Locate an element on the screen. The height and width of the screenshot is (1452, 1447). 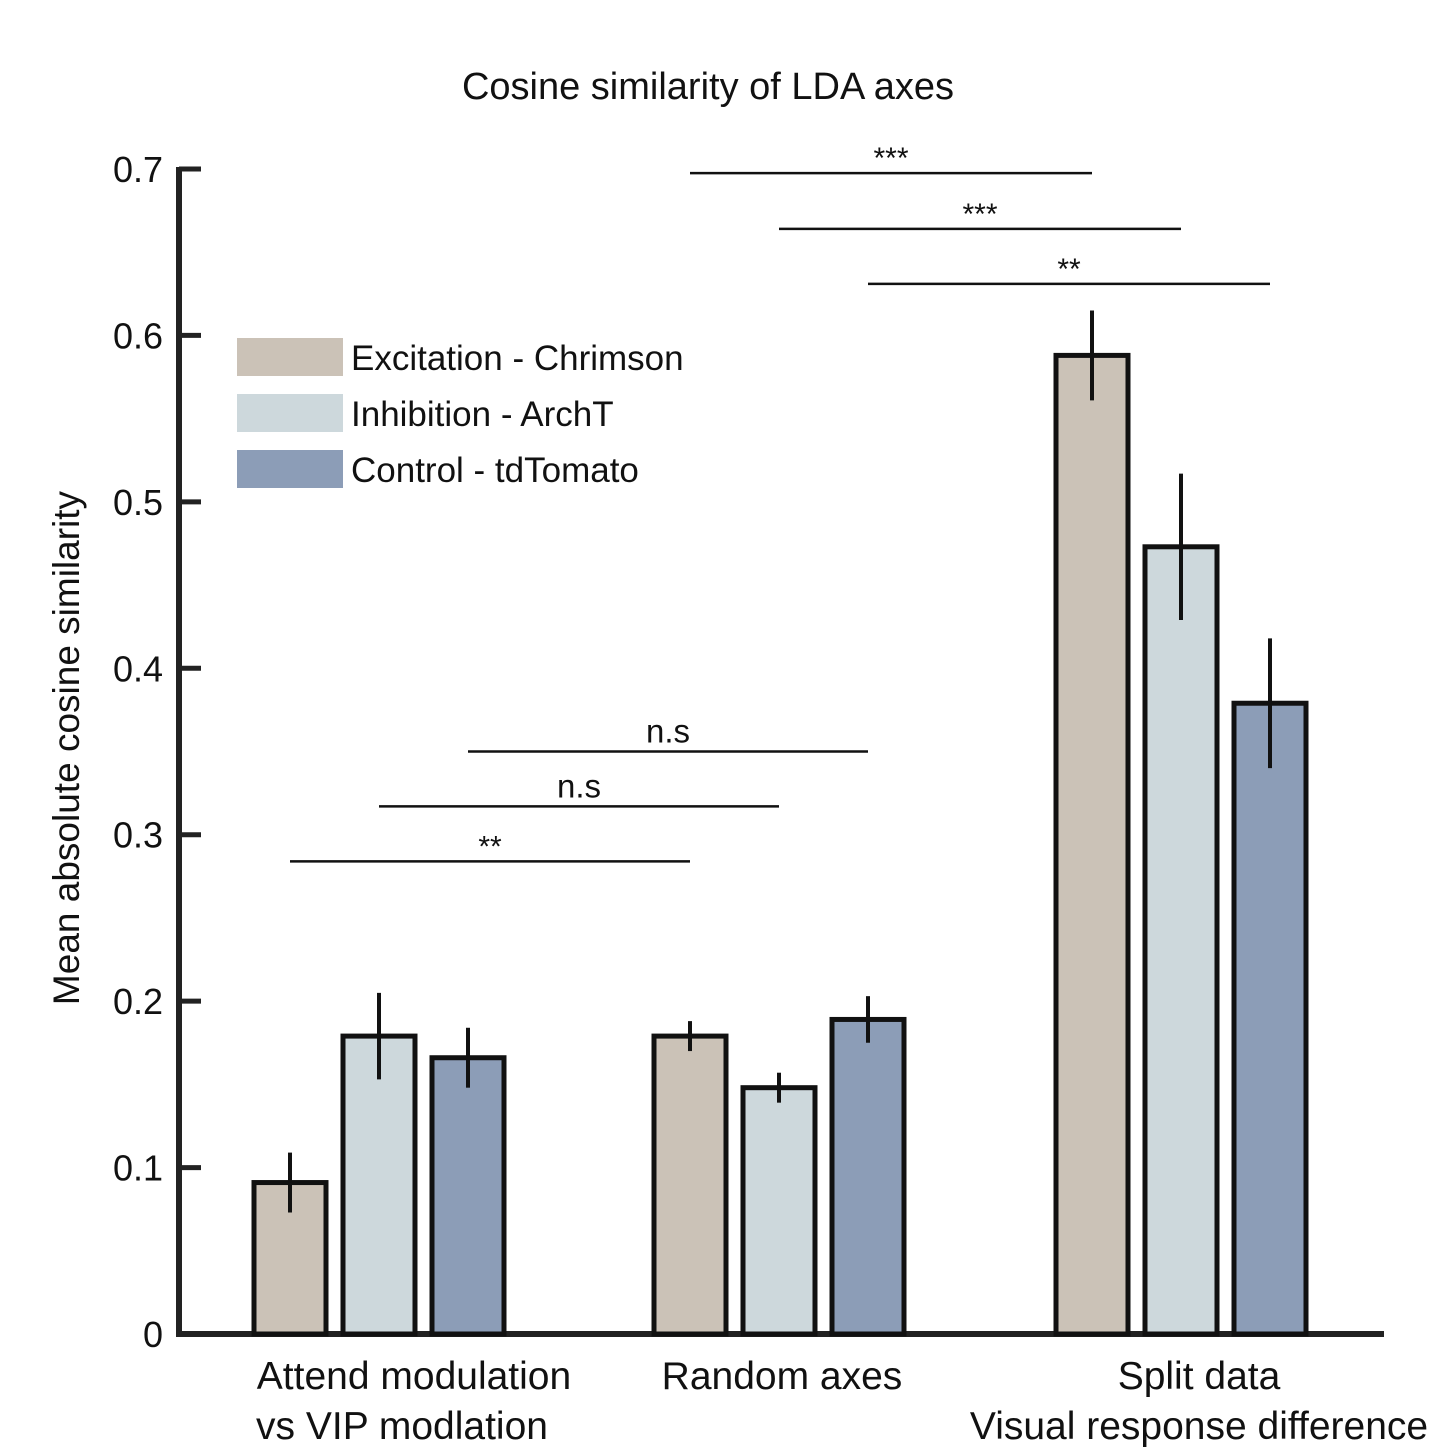
y-tick-label: 0.2 is located at coordinates (138, 1001).